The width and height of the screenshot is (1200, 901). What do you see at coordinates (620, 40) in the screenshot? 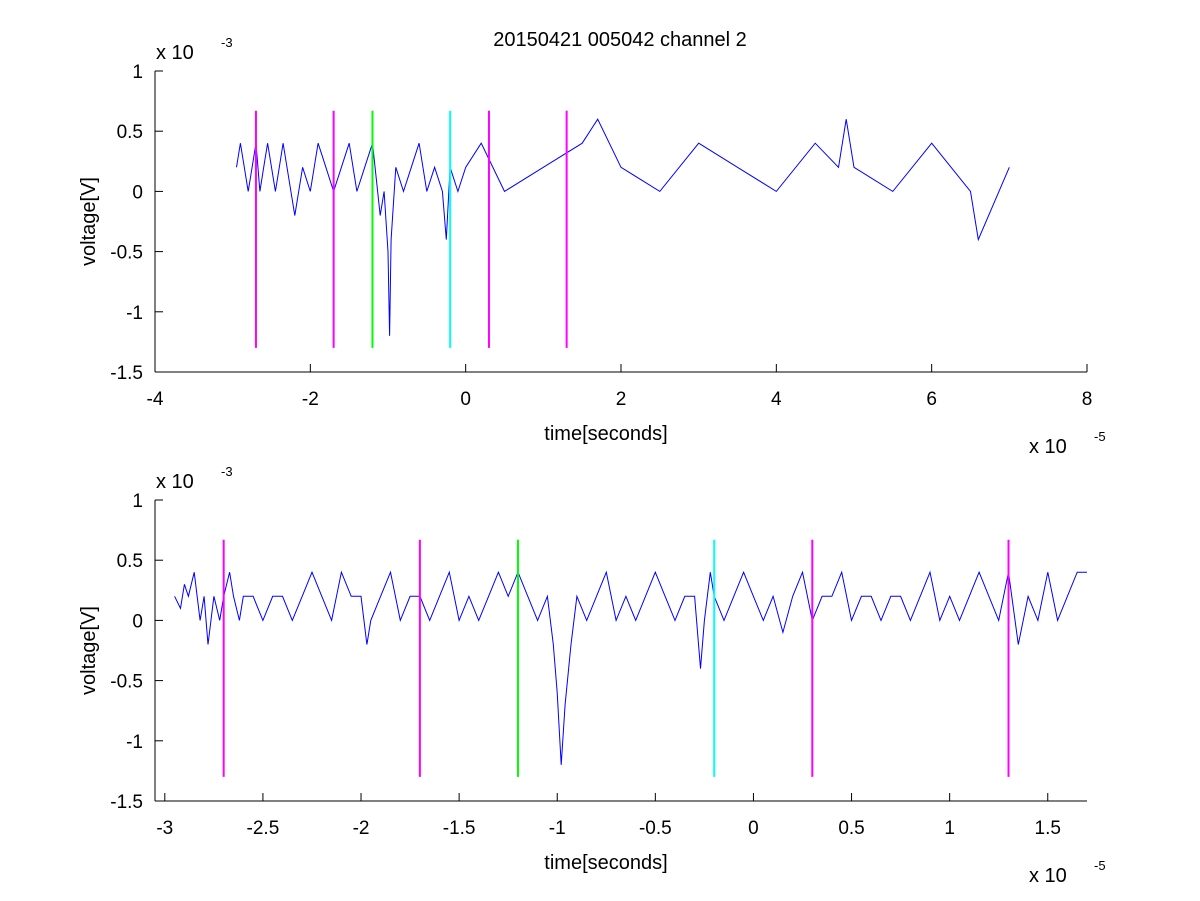
I see `figure-title: 20150421 005042 channel 2` at bounding box center [620, 40].